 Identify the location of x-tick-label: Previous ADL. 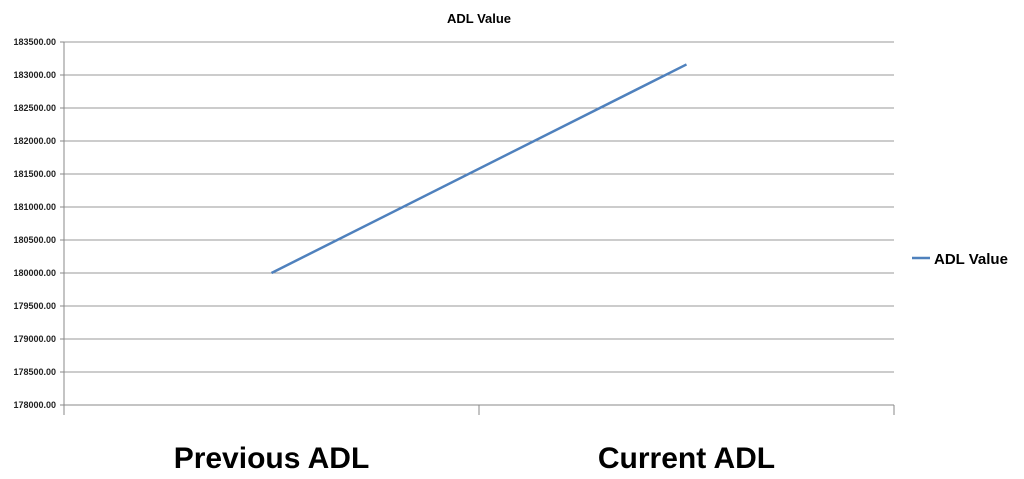
(272, 458).